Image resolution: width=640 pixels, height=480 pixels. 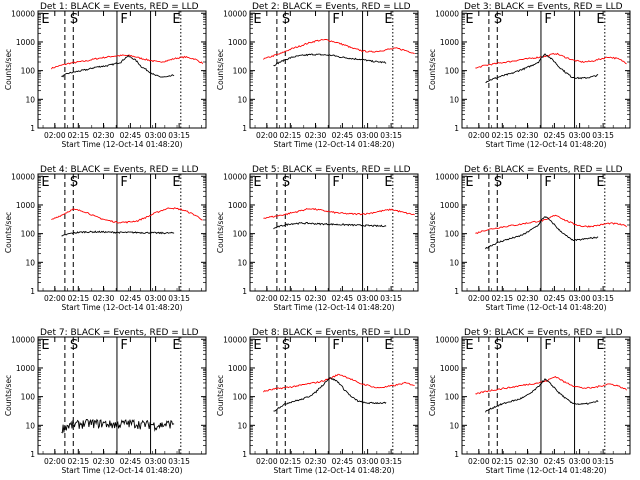 What do you see at coordinates (119, 333) in the screenshot?
I see `chart-title: Det 7: BLACK = Events, RED = LLD` at bounding box center [119, 333].